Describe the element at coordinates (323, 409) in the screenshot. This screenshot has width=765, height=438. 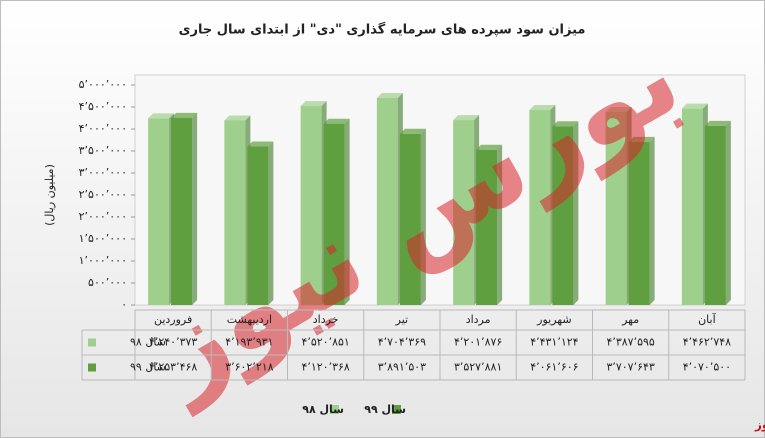
I see `legend-label: سال ۹۸` at that location.